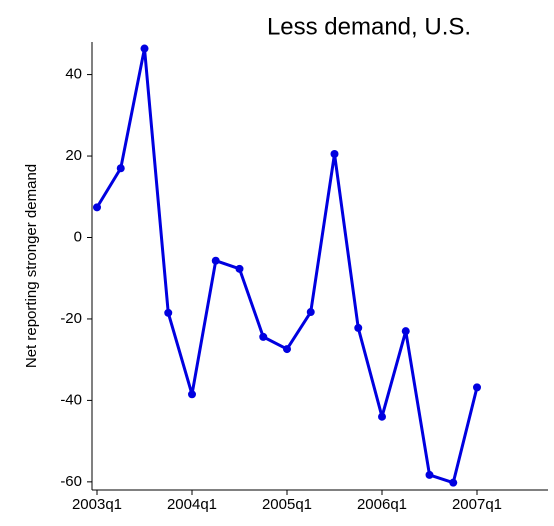  What do you see at coordinates (71, 318) in the screenshot?
I see `y-tick-label: -20` at bounding box center [71, 318].